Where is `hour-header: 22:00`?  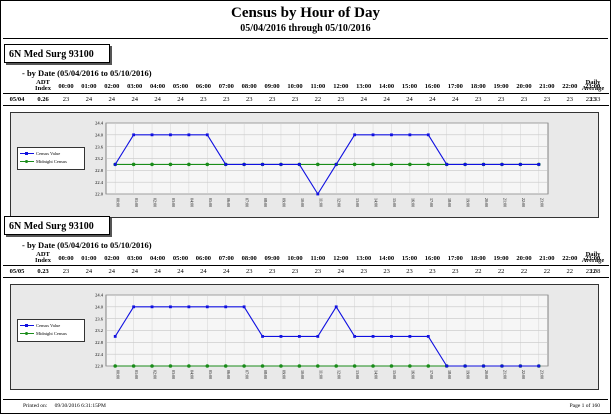 hour-header: 22:00 is located at coordinates (570, 258).